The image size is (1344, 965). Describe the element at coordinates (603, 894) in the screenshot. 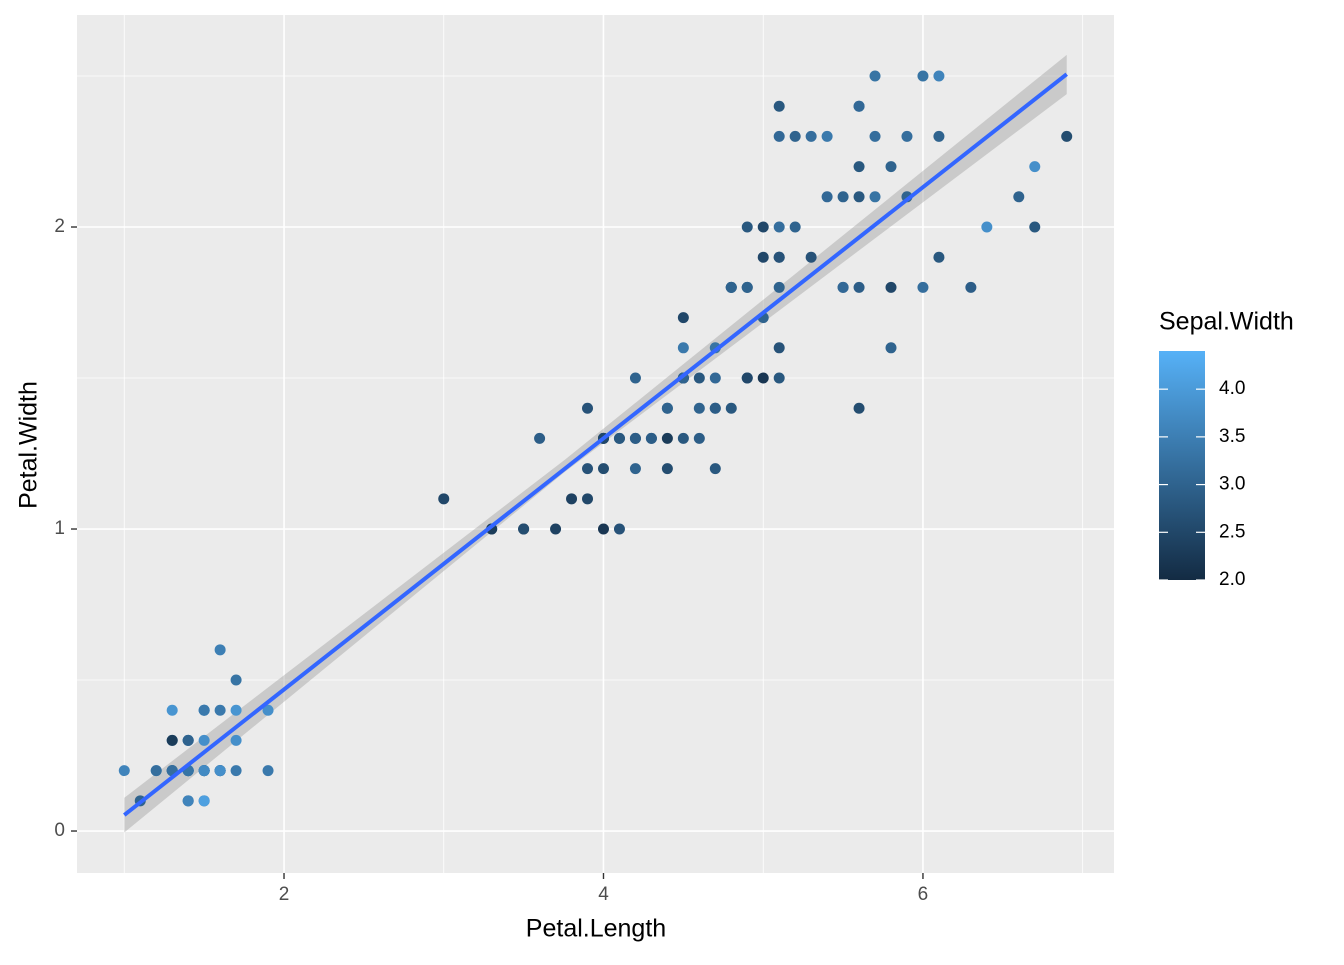

I see `x-tick-label: 4` at that location.